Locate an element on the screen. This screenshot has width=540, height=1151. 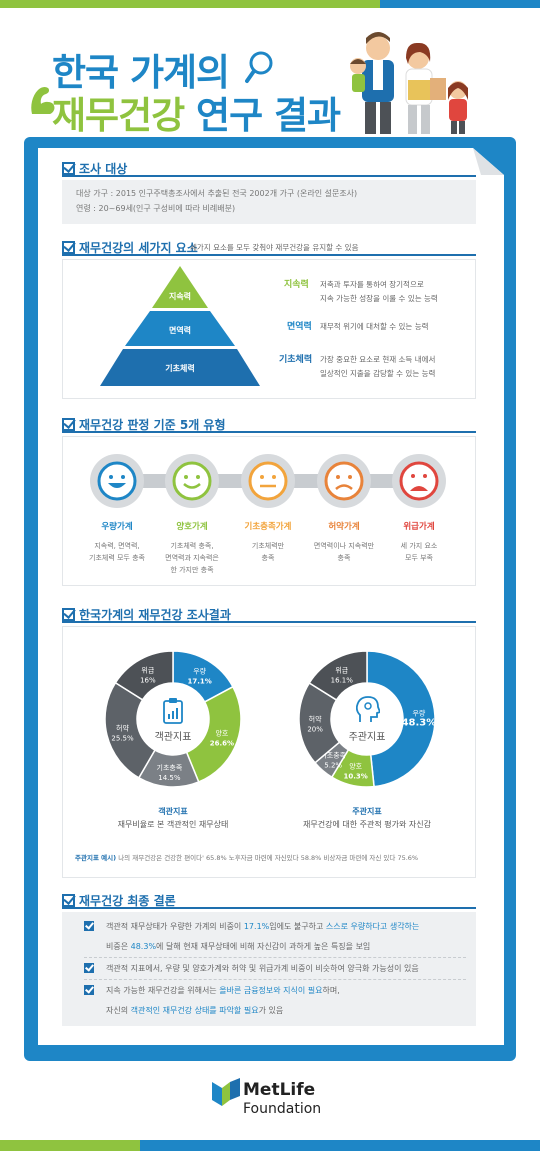
donut-value-label: 17.1% is located at coordinates (200, 681).